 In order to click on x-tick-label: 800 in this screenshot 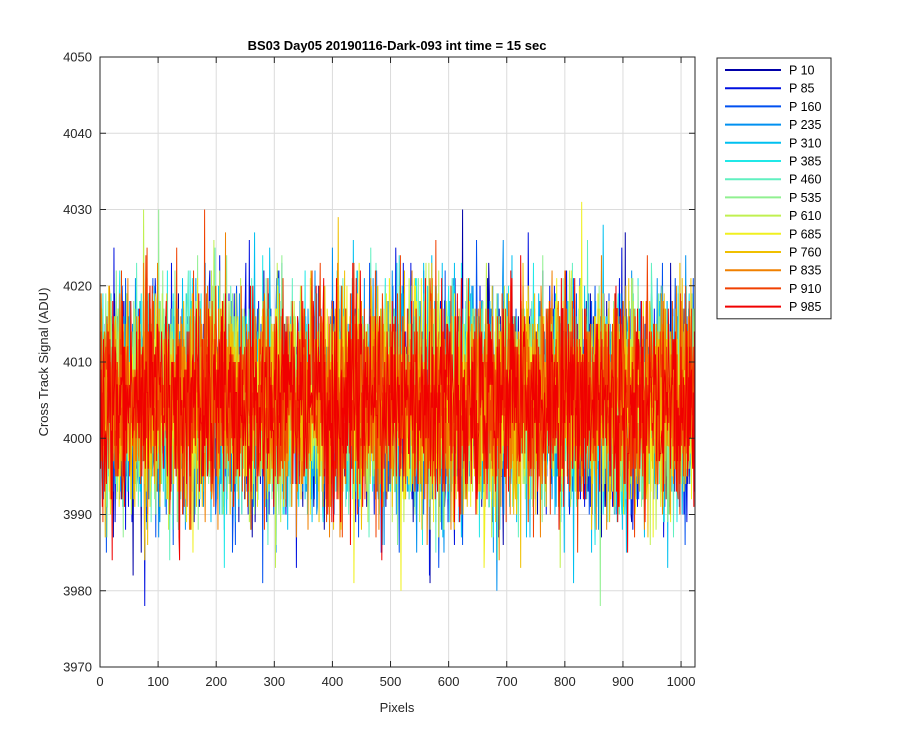, I will do `click(565, 681)`.